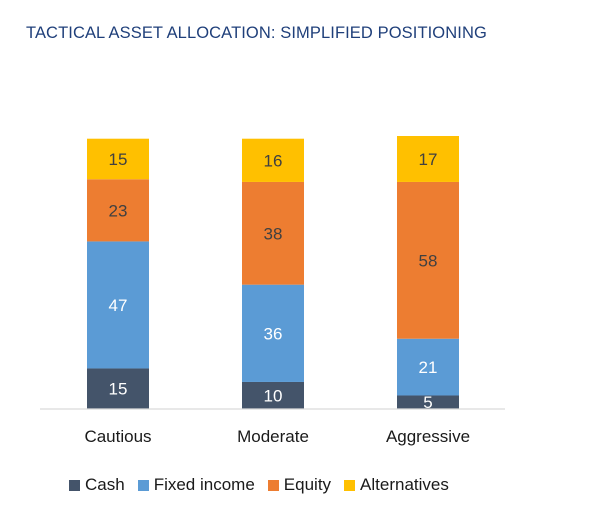  I want to click on bar-aggressive-alternatives, so click(428, 159).